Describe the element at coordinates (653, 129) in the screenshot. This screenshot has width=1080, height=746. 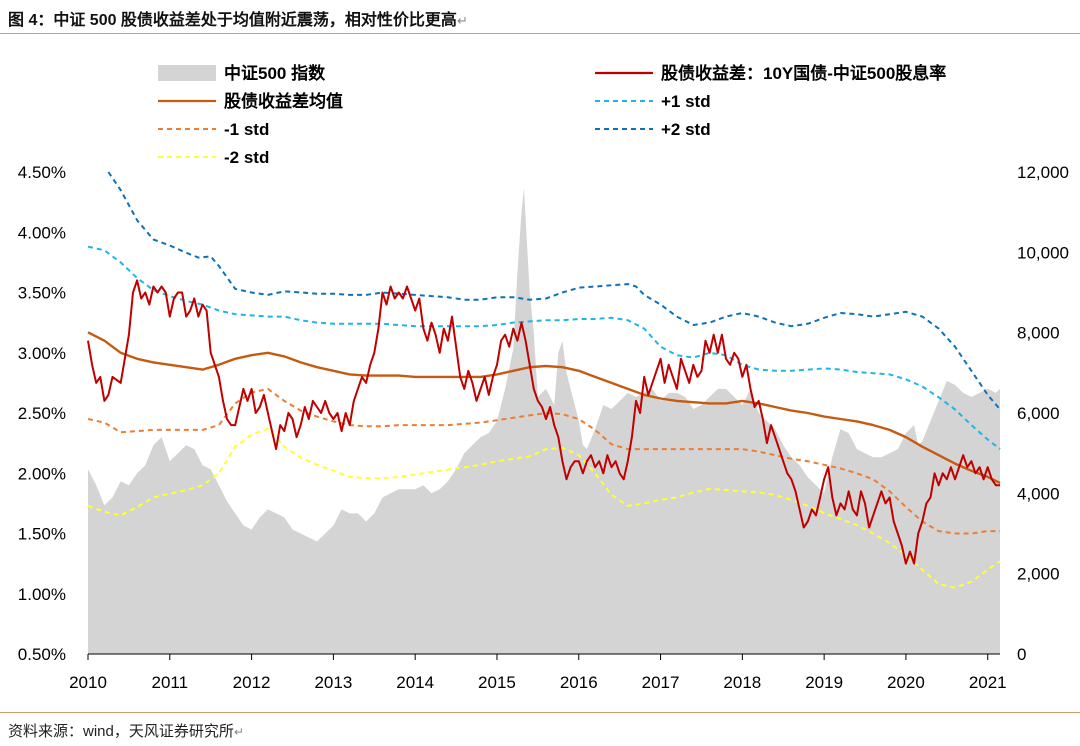
I see `legend-item-plus2: +2 std` at that location.